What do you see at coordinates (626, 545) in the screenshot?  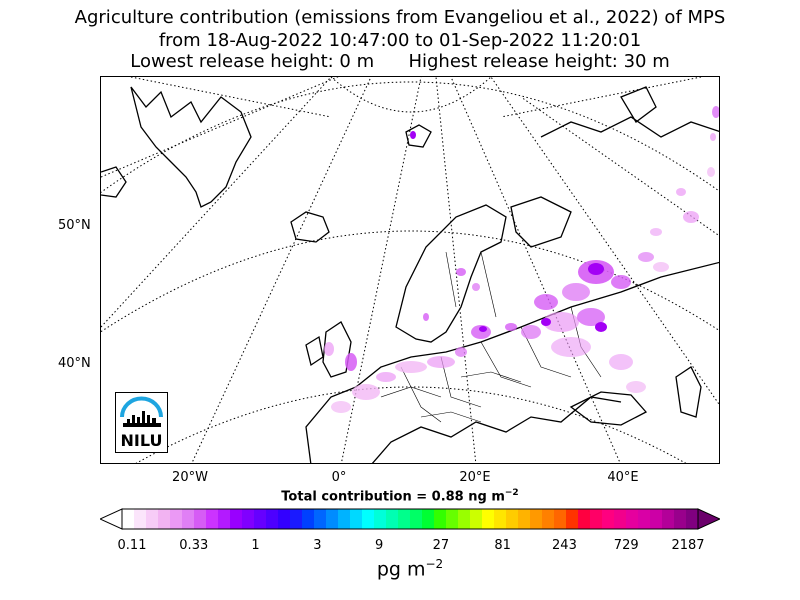 I see `colorbar-tick-label: 729` at bounding box center [626, 545].